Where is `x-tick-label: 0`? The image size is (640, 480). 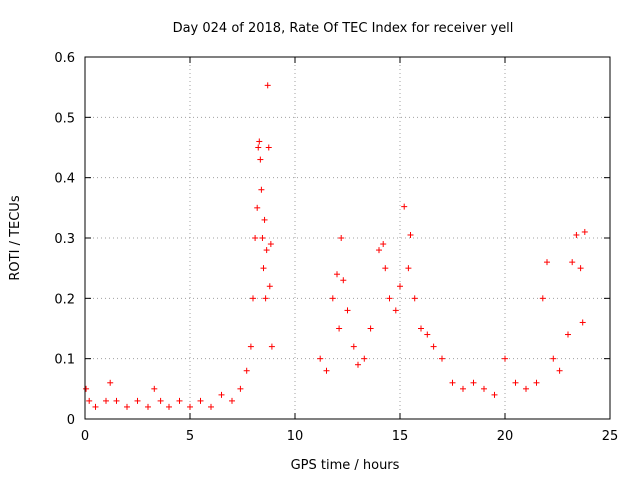
x-tick-label: 0 is located at coordinates (85, 436).